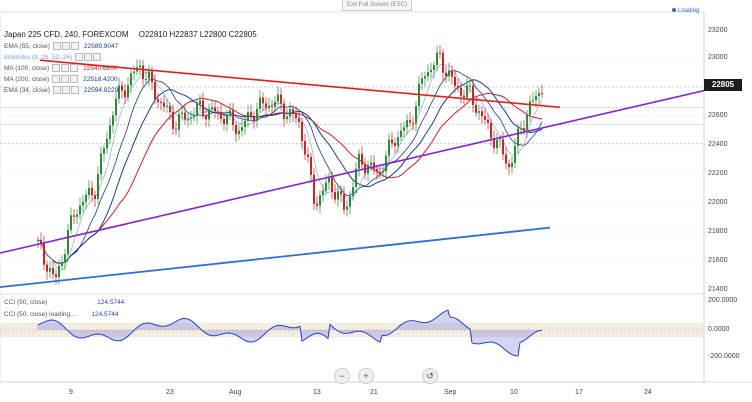 This screenshot has height=402, width=752. I want to click on loading-indicator: Loading, so click(685, 11).